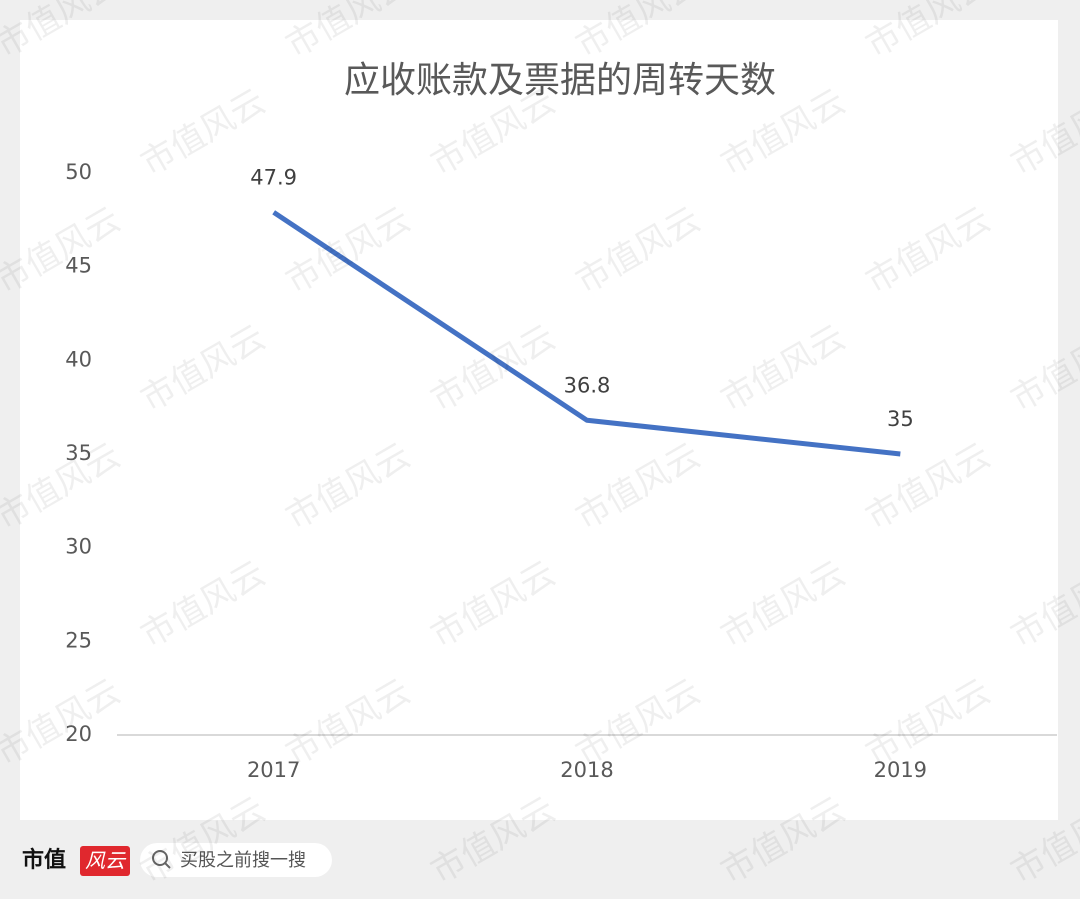 This screenshot has height=899, width=1080. I want to click on logo-mark: 风云, so click(106, 861).